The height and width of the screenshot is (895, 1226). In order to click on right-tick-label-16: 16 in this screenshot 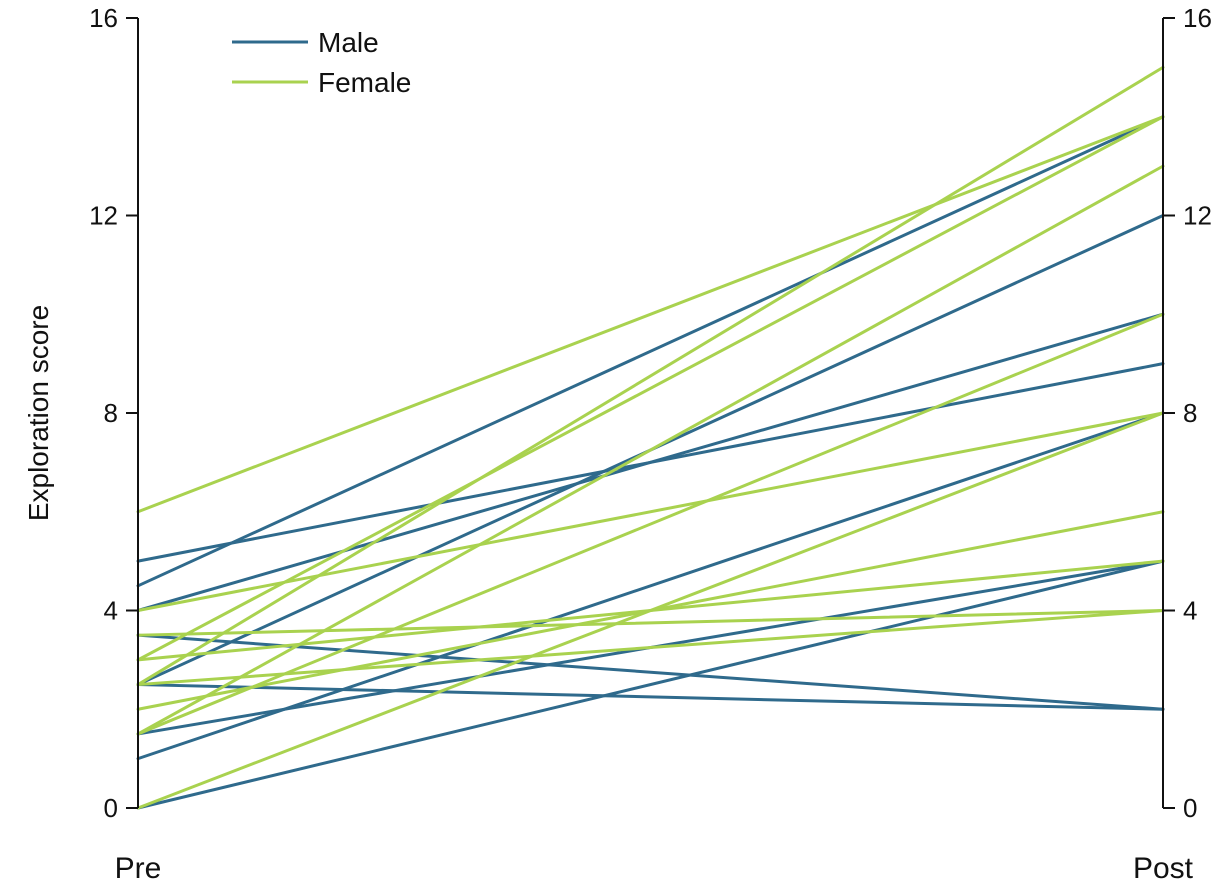, I will do `click(1197, 18)`.